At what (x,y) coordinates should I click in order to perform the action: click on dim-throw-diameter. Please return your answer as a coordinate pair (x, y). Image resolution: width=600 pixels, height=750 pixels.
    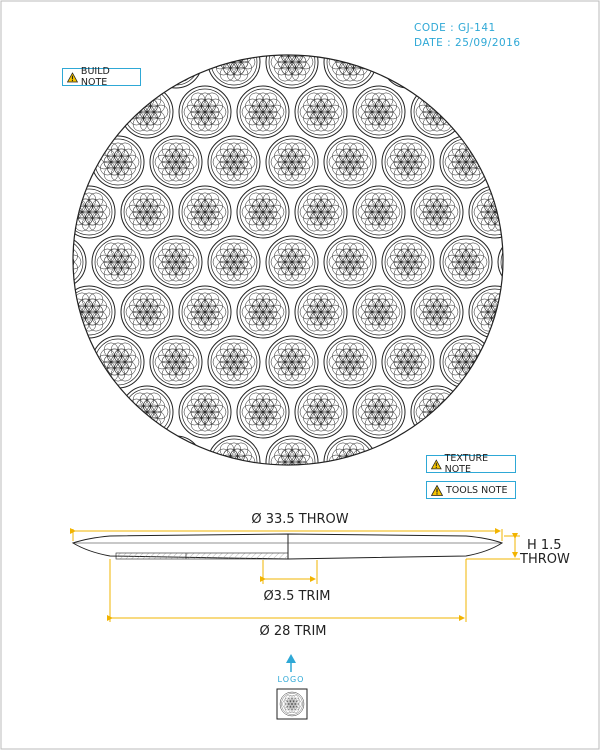
    Looking at the image, I should click on (286, 534).